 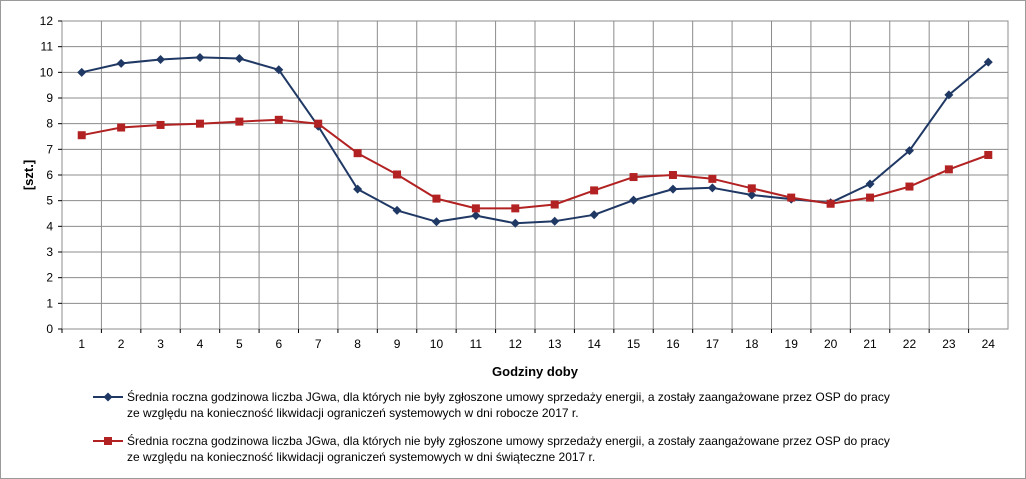 What do you see at coordinates (634, 344) in the screenshot?
I see `x-tick-label-15: 15` at bounding box center [634, 344].